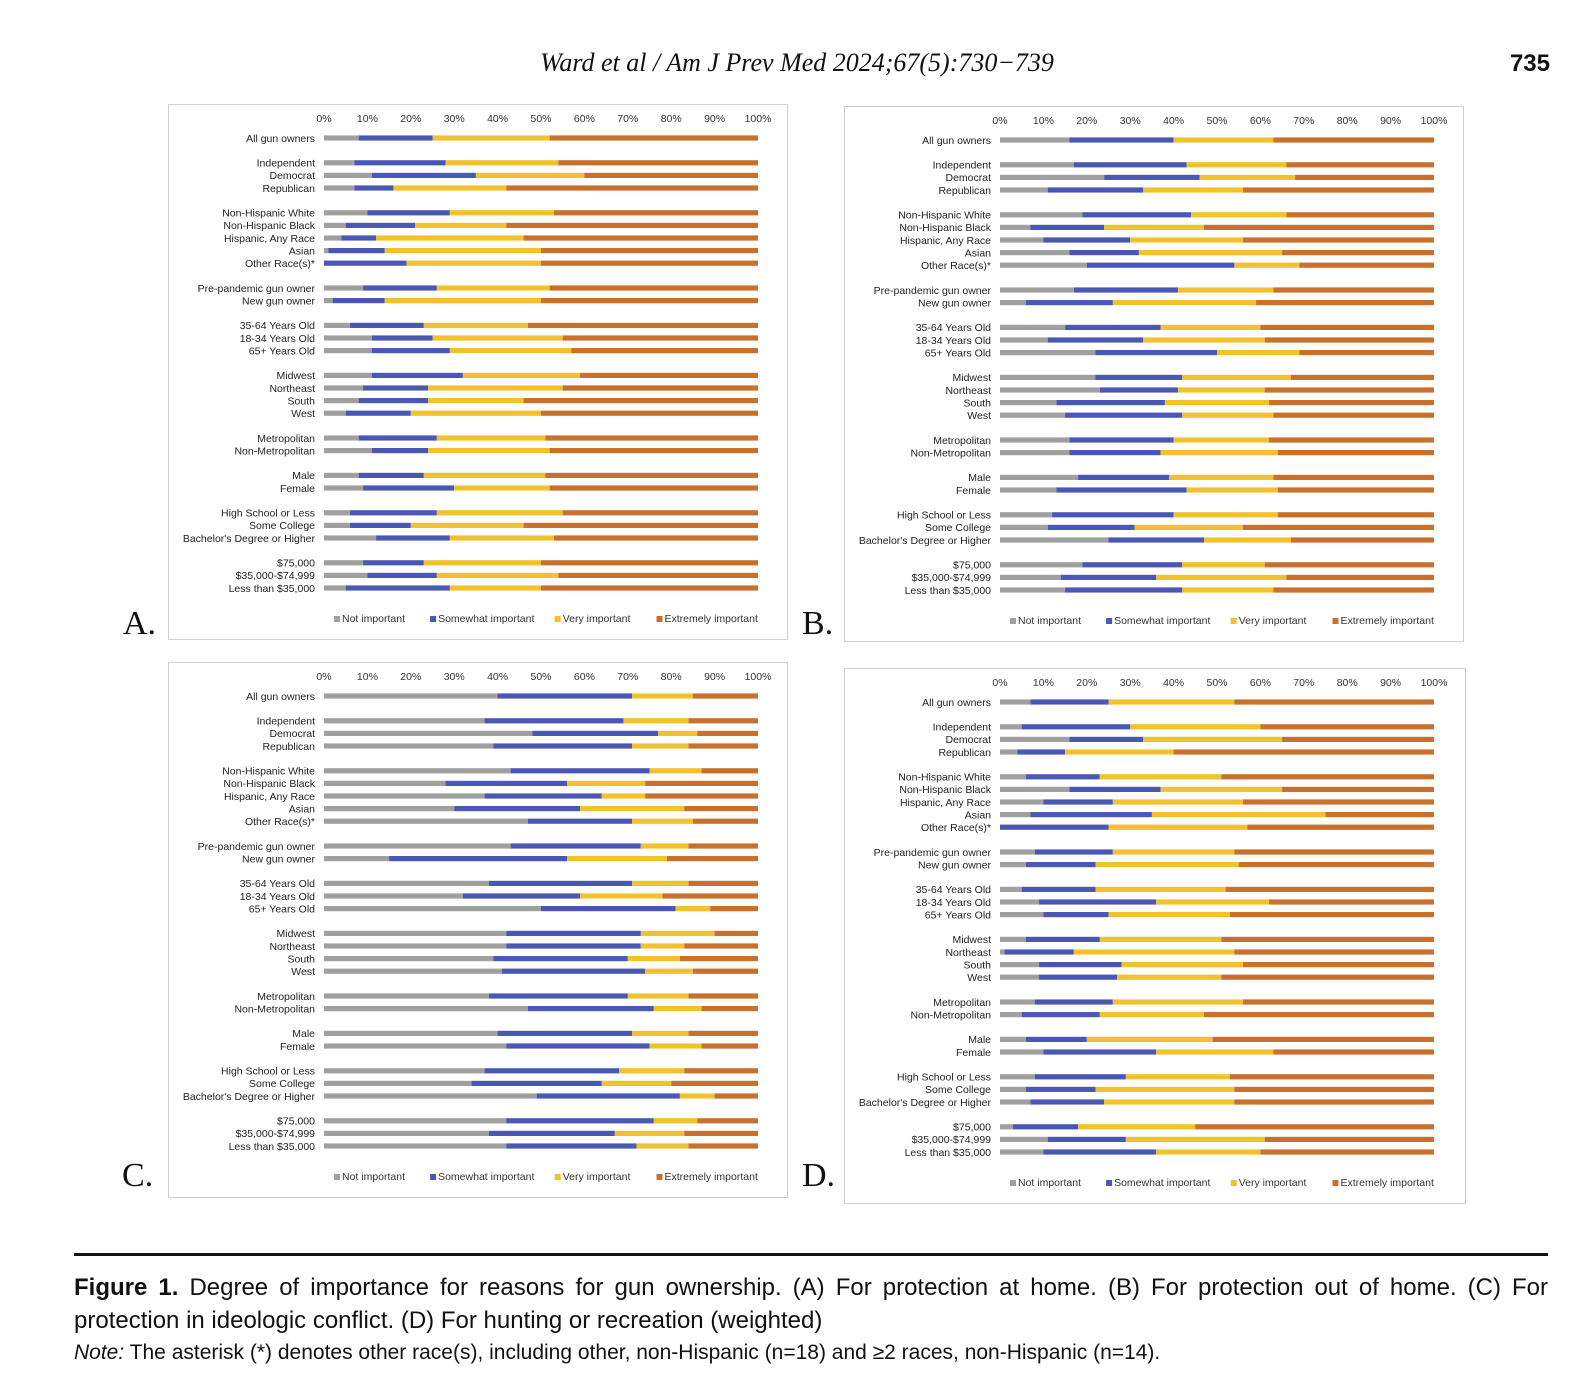 The image size is (1594, 1384). What do you see at coordinates (1086, 683) in the screenshot?
I see `x-tick-label: 20%` at bounding box center [1086, 683].